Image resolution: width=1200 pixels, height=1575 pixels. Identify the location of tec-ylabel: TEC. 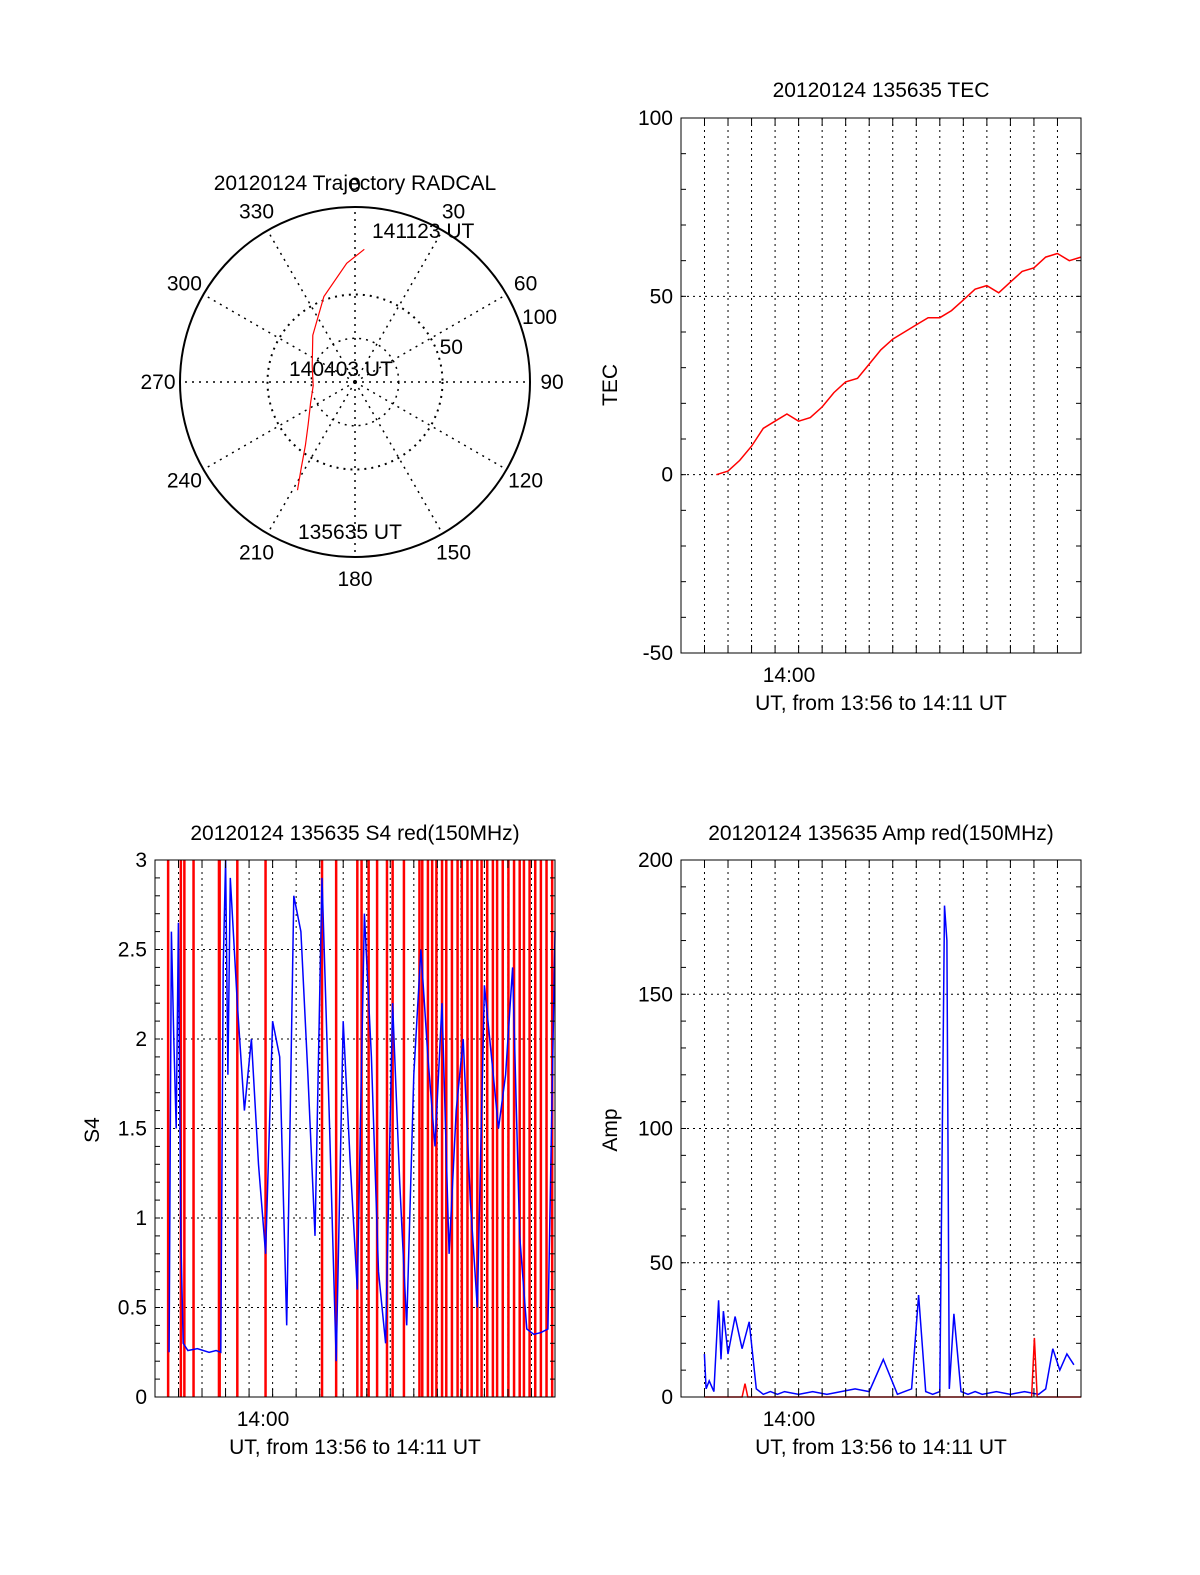
(610, 385).